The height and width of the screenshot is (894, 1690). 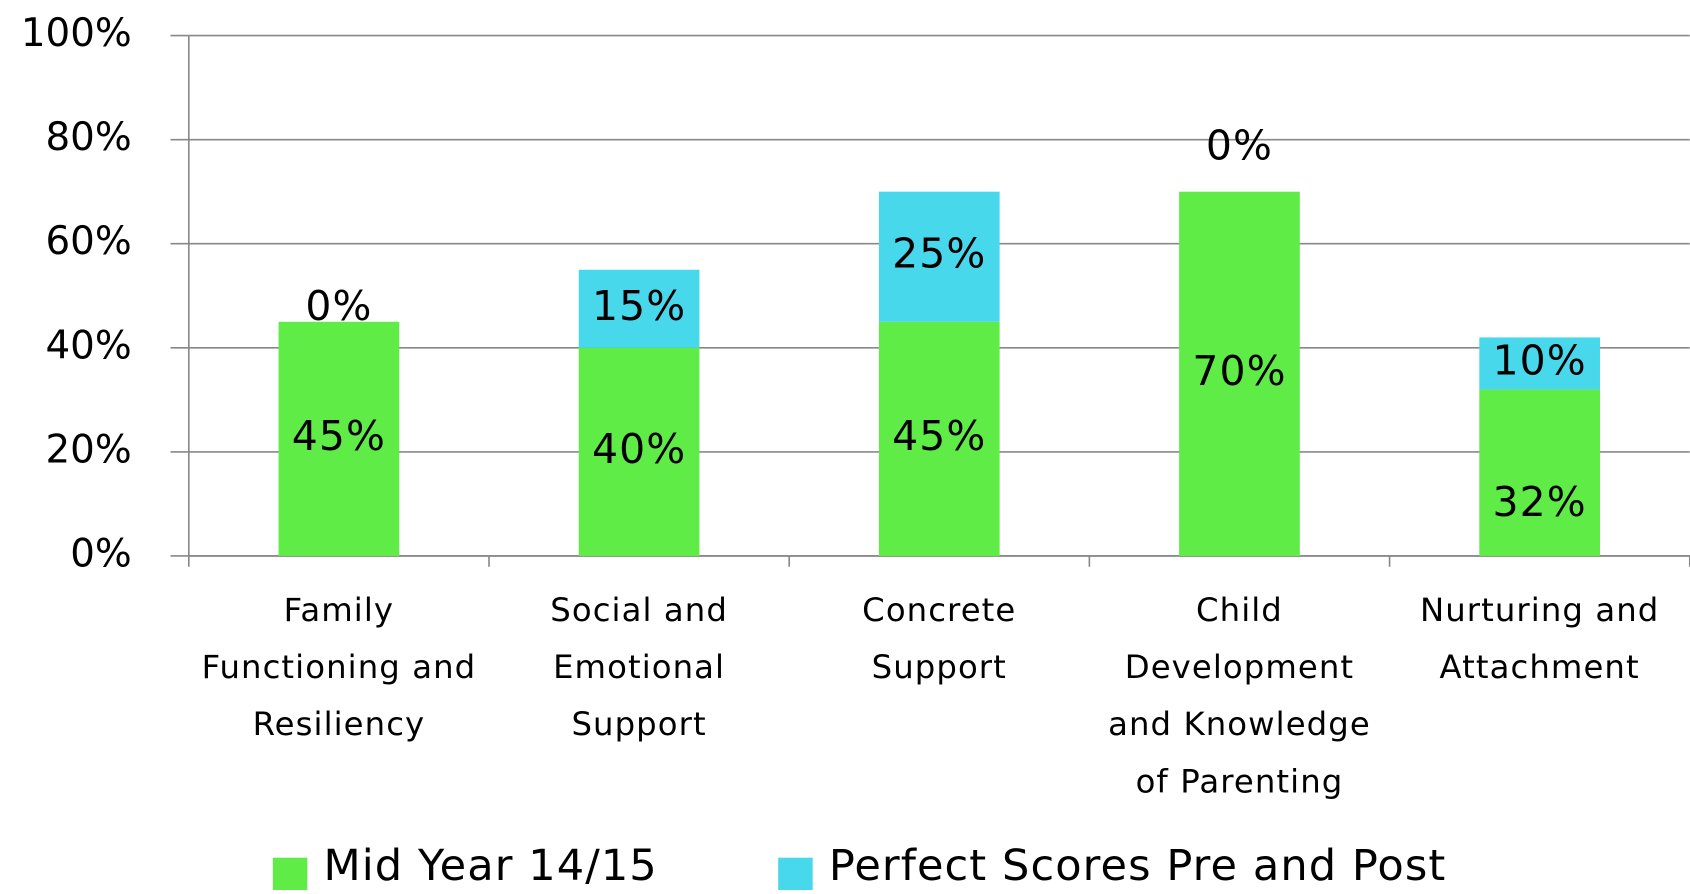 I want to click on x-tick-label: Nurturing and Attachment, so click(x=1539, y=638).